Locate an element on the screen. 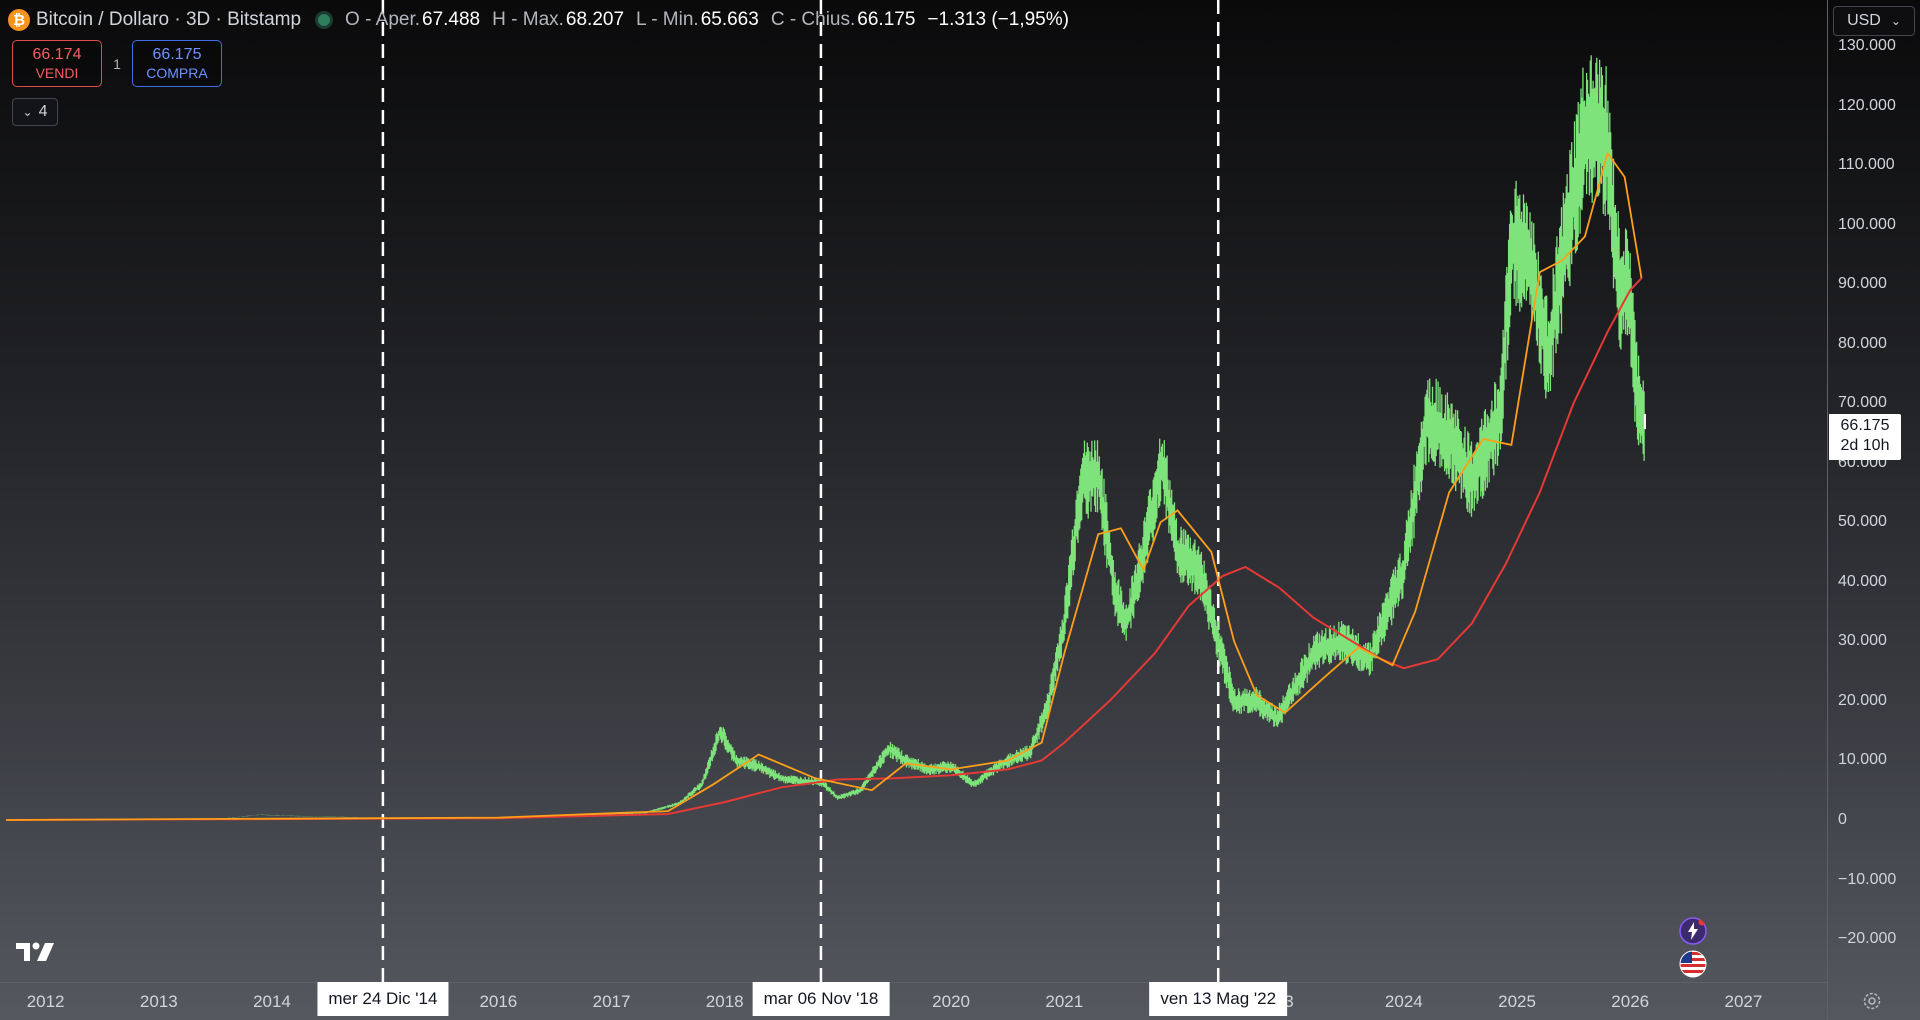  last-price-tag: 66.175 2d 10h is located at coordinates (1865, 437).